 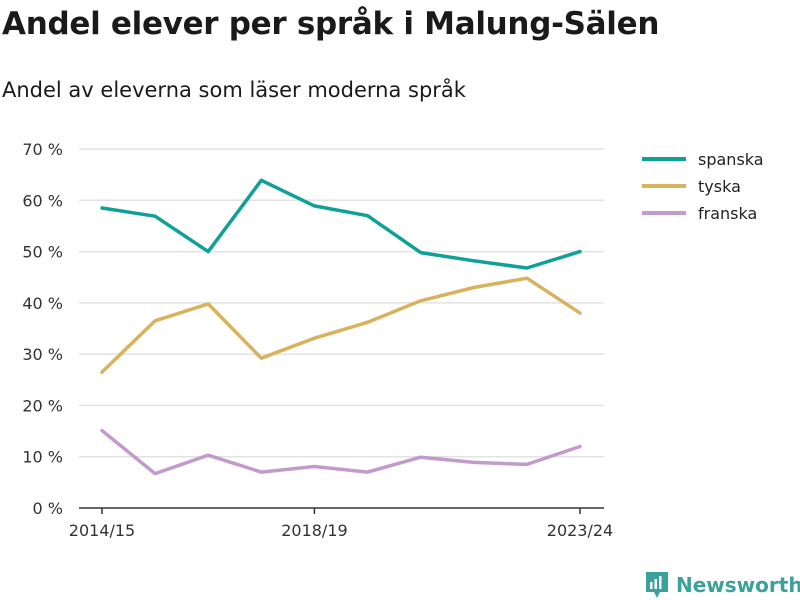 What do you see at coordinates (331, 24) in the screenshot?
I see `chart-title: Andel elever per språk i Malung-Sälen` at bounding box center [331, 24].